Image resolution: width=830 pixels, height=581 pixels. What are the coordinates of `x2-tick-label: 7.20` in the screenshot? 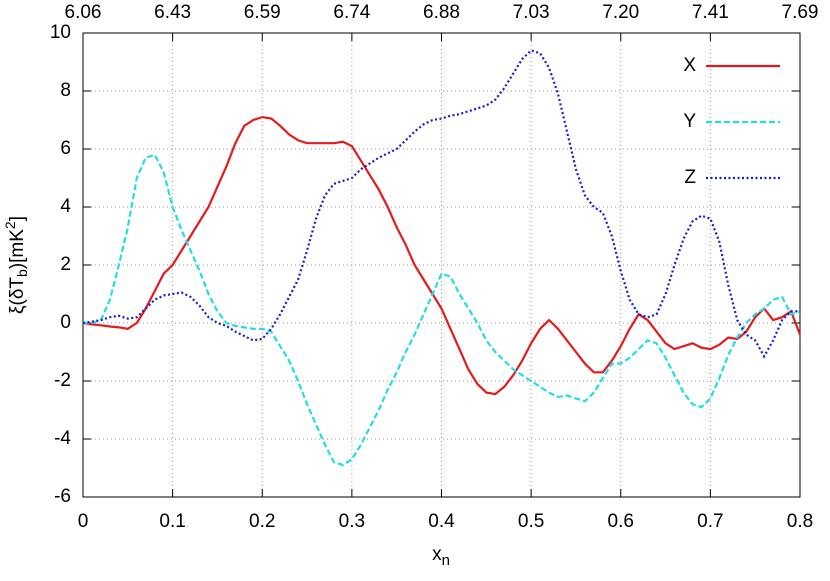 It's located at (620, 12).